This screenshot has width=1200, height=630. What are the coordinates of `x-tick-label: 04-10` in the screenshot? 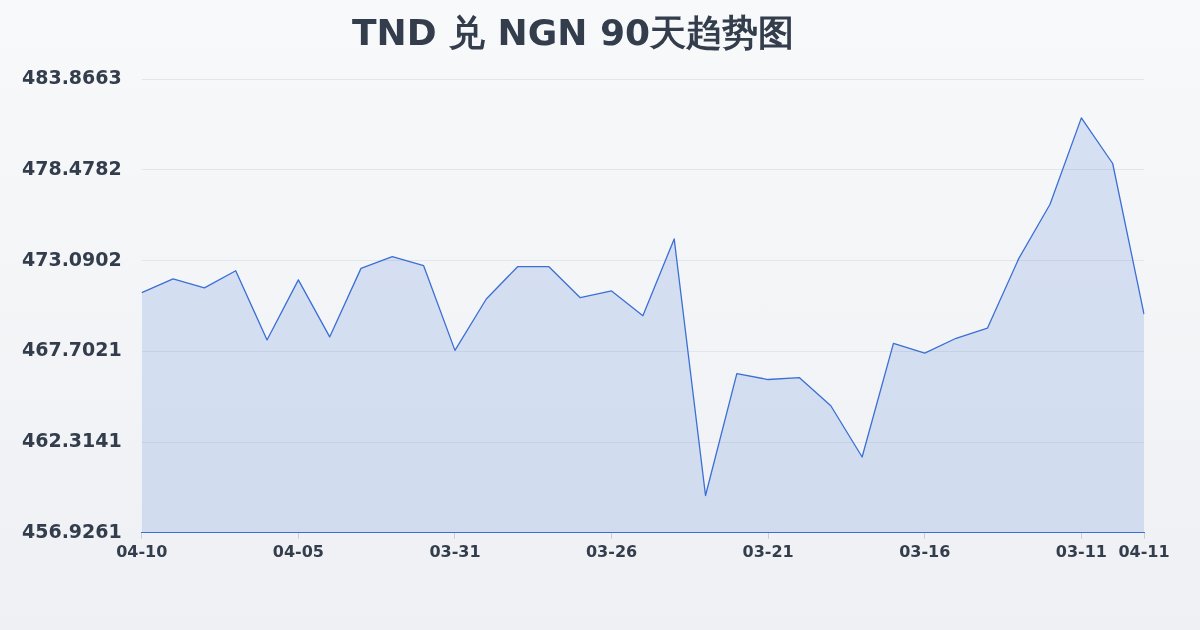 It's located at (142, 551).